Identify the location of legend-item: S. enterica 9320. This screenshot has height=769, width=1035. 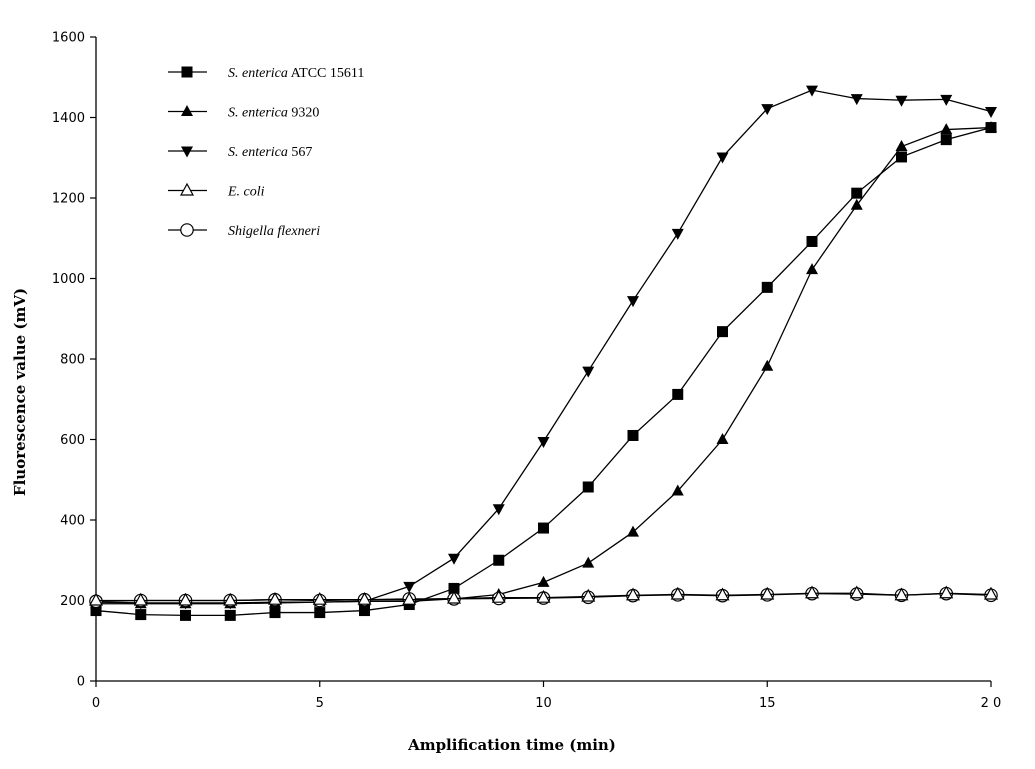
(243, 113).